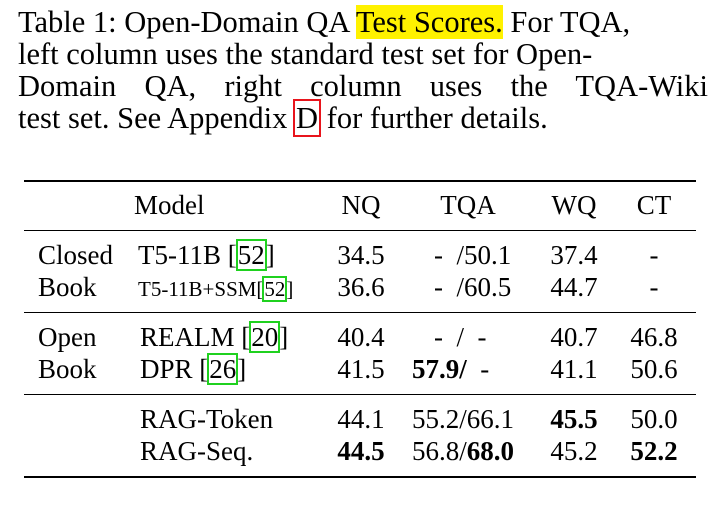 The image size is (717, 506). I want to click on wq-score: 37.4, so click(574, 255).